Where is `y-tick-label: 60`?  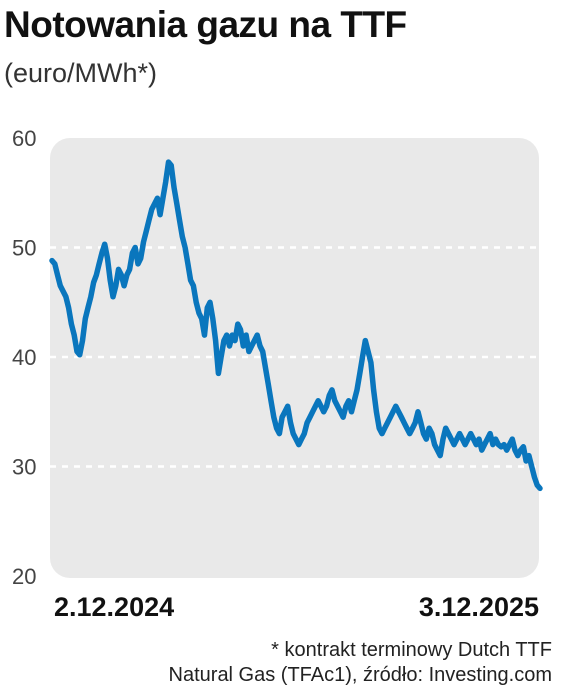 y-tick-label: 60 is located at coordinates (24, 138).